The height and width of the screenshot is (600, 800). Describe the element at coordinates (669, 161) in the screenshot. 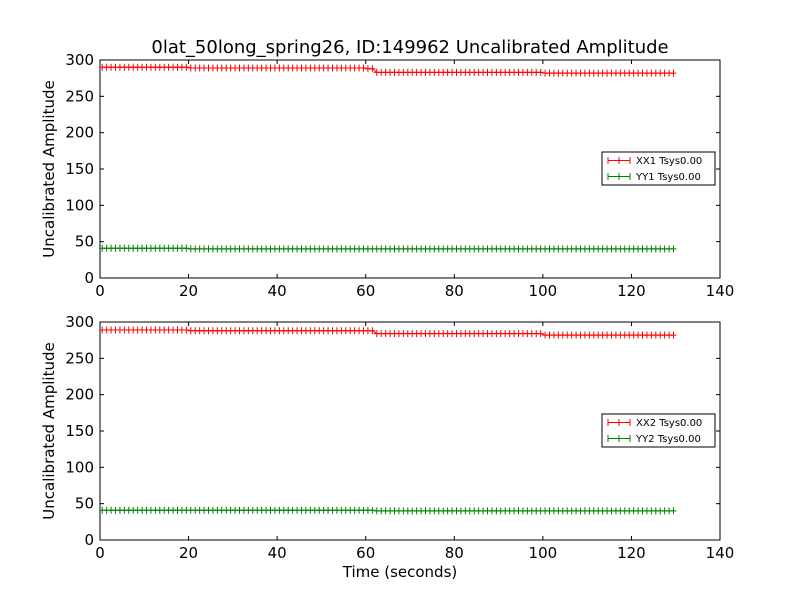

I see `legend-label: XX1 Tsys0.00` at that location.